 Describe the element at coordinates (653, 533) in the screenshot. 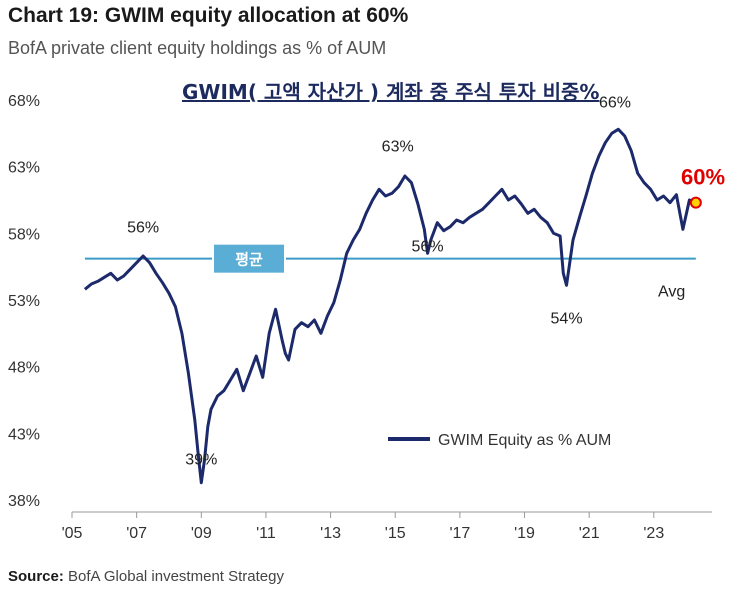

I see `x-tick-label: '23` at that location.